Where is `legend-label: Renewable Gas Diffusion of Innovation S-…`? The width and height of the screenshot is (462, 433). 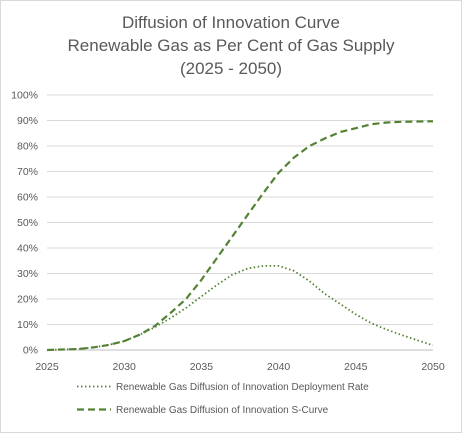 legend-label: Renewable Gas Diffusion of Innovation S-… is located at coordinates (222, 410).